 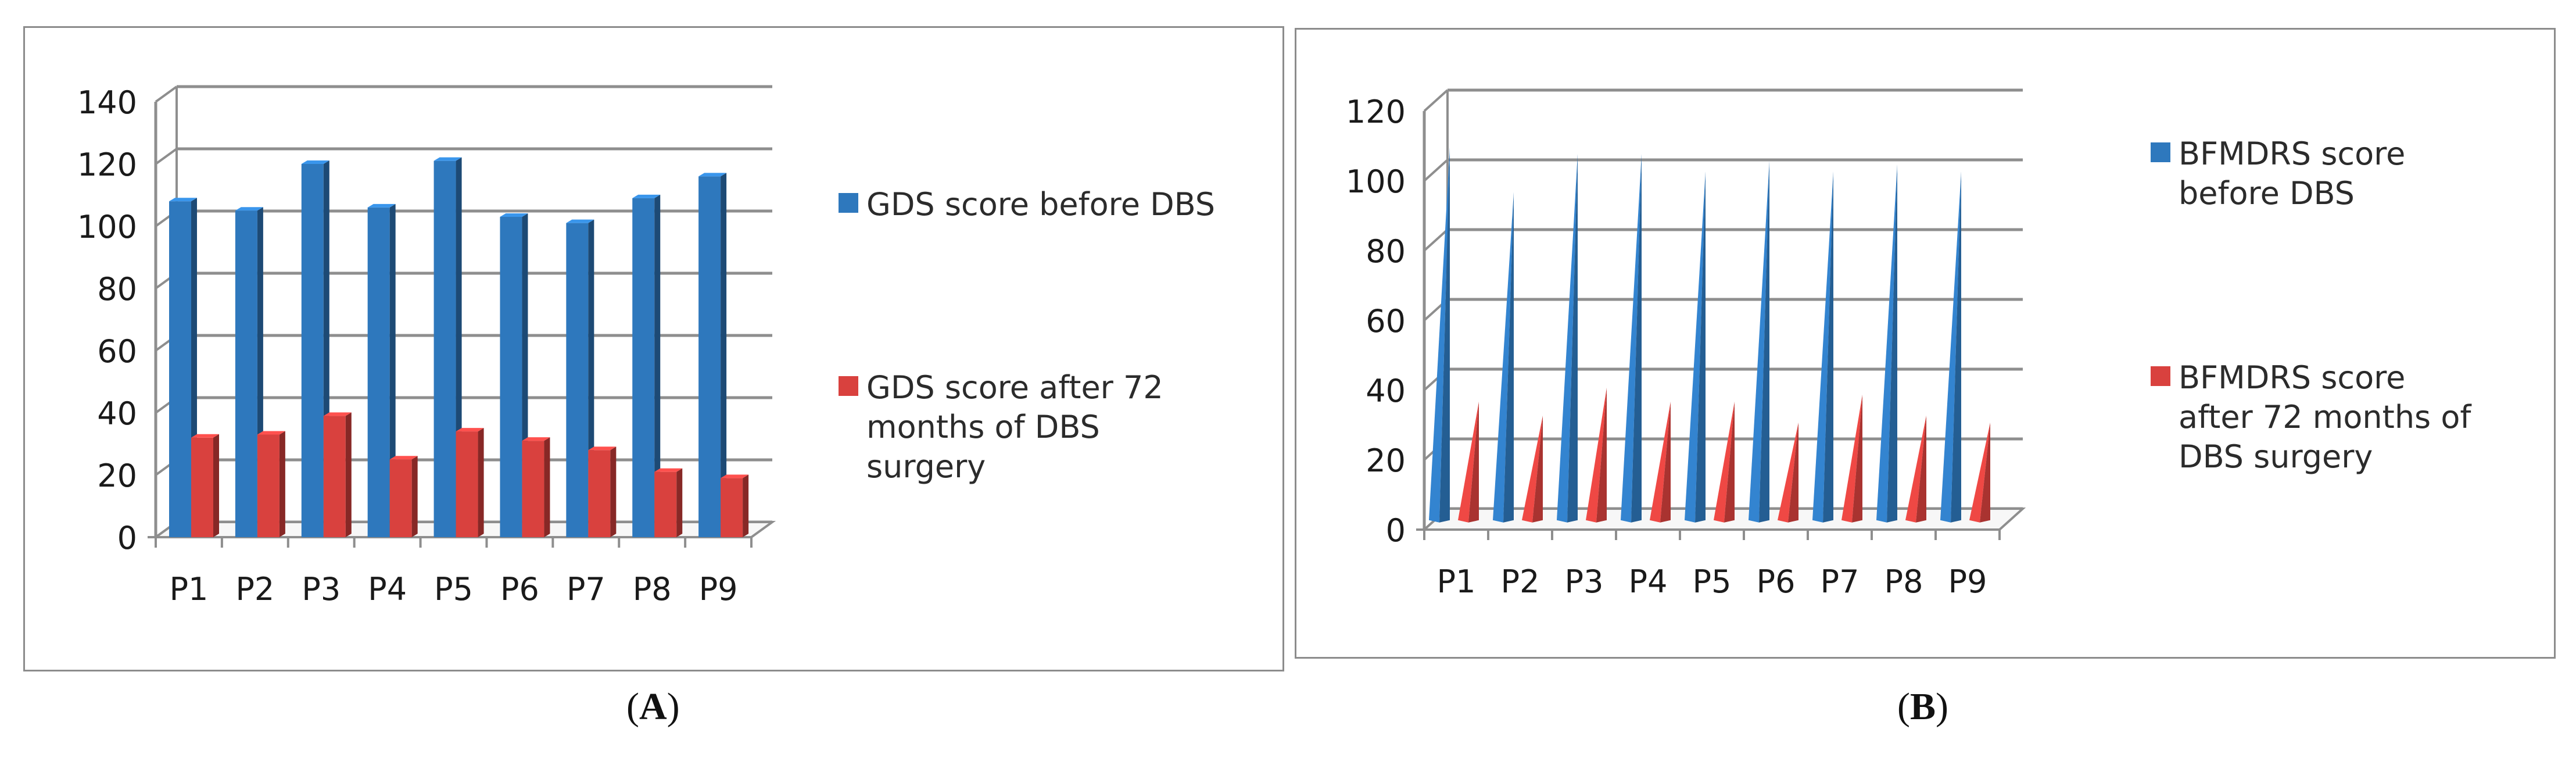 What do you see at coordinates (1776, 581) in the screenshot?
I see `x-tick-label: P6` at bounding box center [1776, 581].